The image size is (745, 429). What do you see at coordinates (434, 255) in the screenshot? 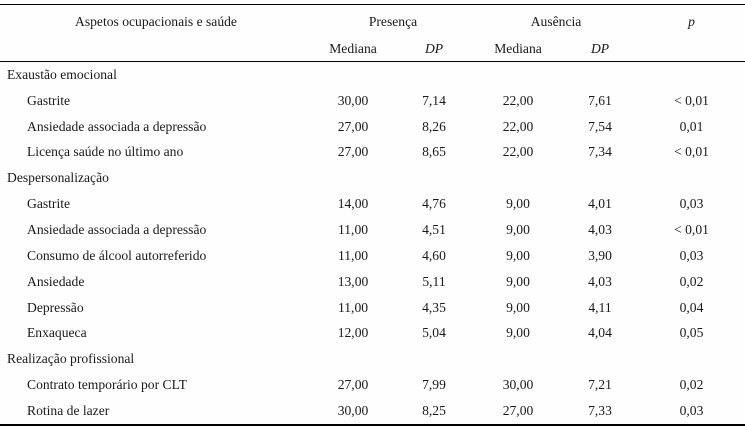
I see `presenca-dp-value: 4,60` at bounding box center [434, 255].